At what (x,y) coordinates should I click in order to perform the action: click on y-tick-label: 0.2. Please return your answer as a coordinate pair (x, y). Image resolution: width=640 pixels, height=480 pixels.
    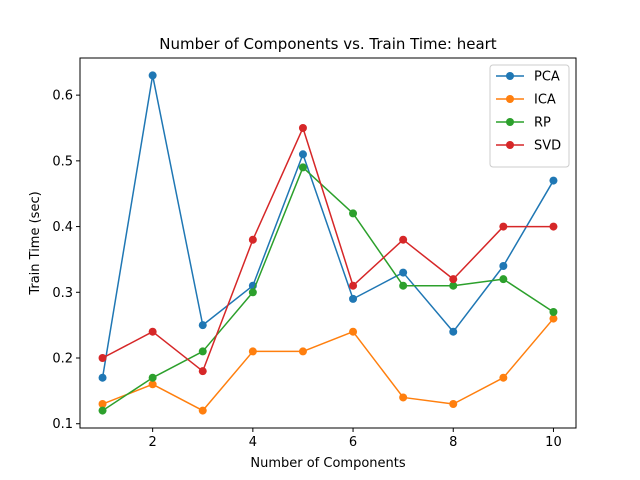
    Looking at the image, I should click on (62, 359).